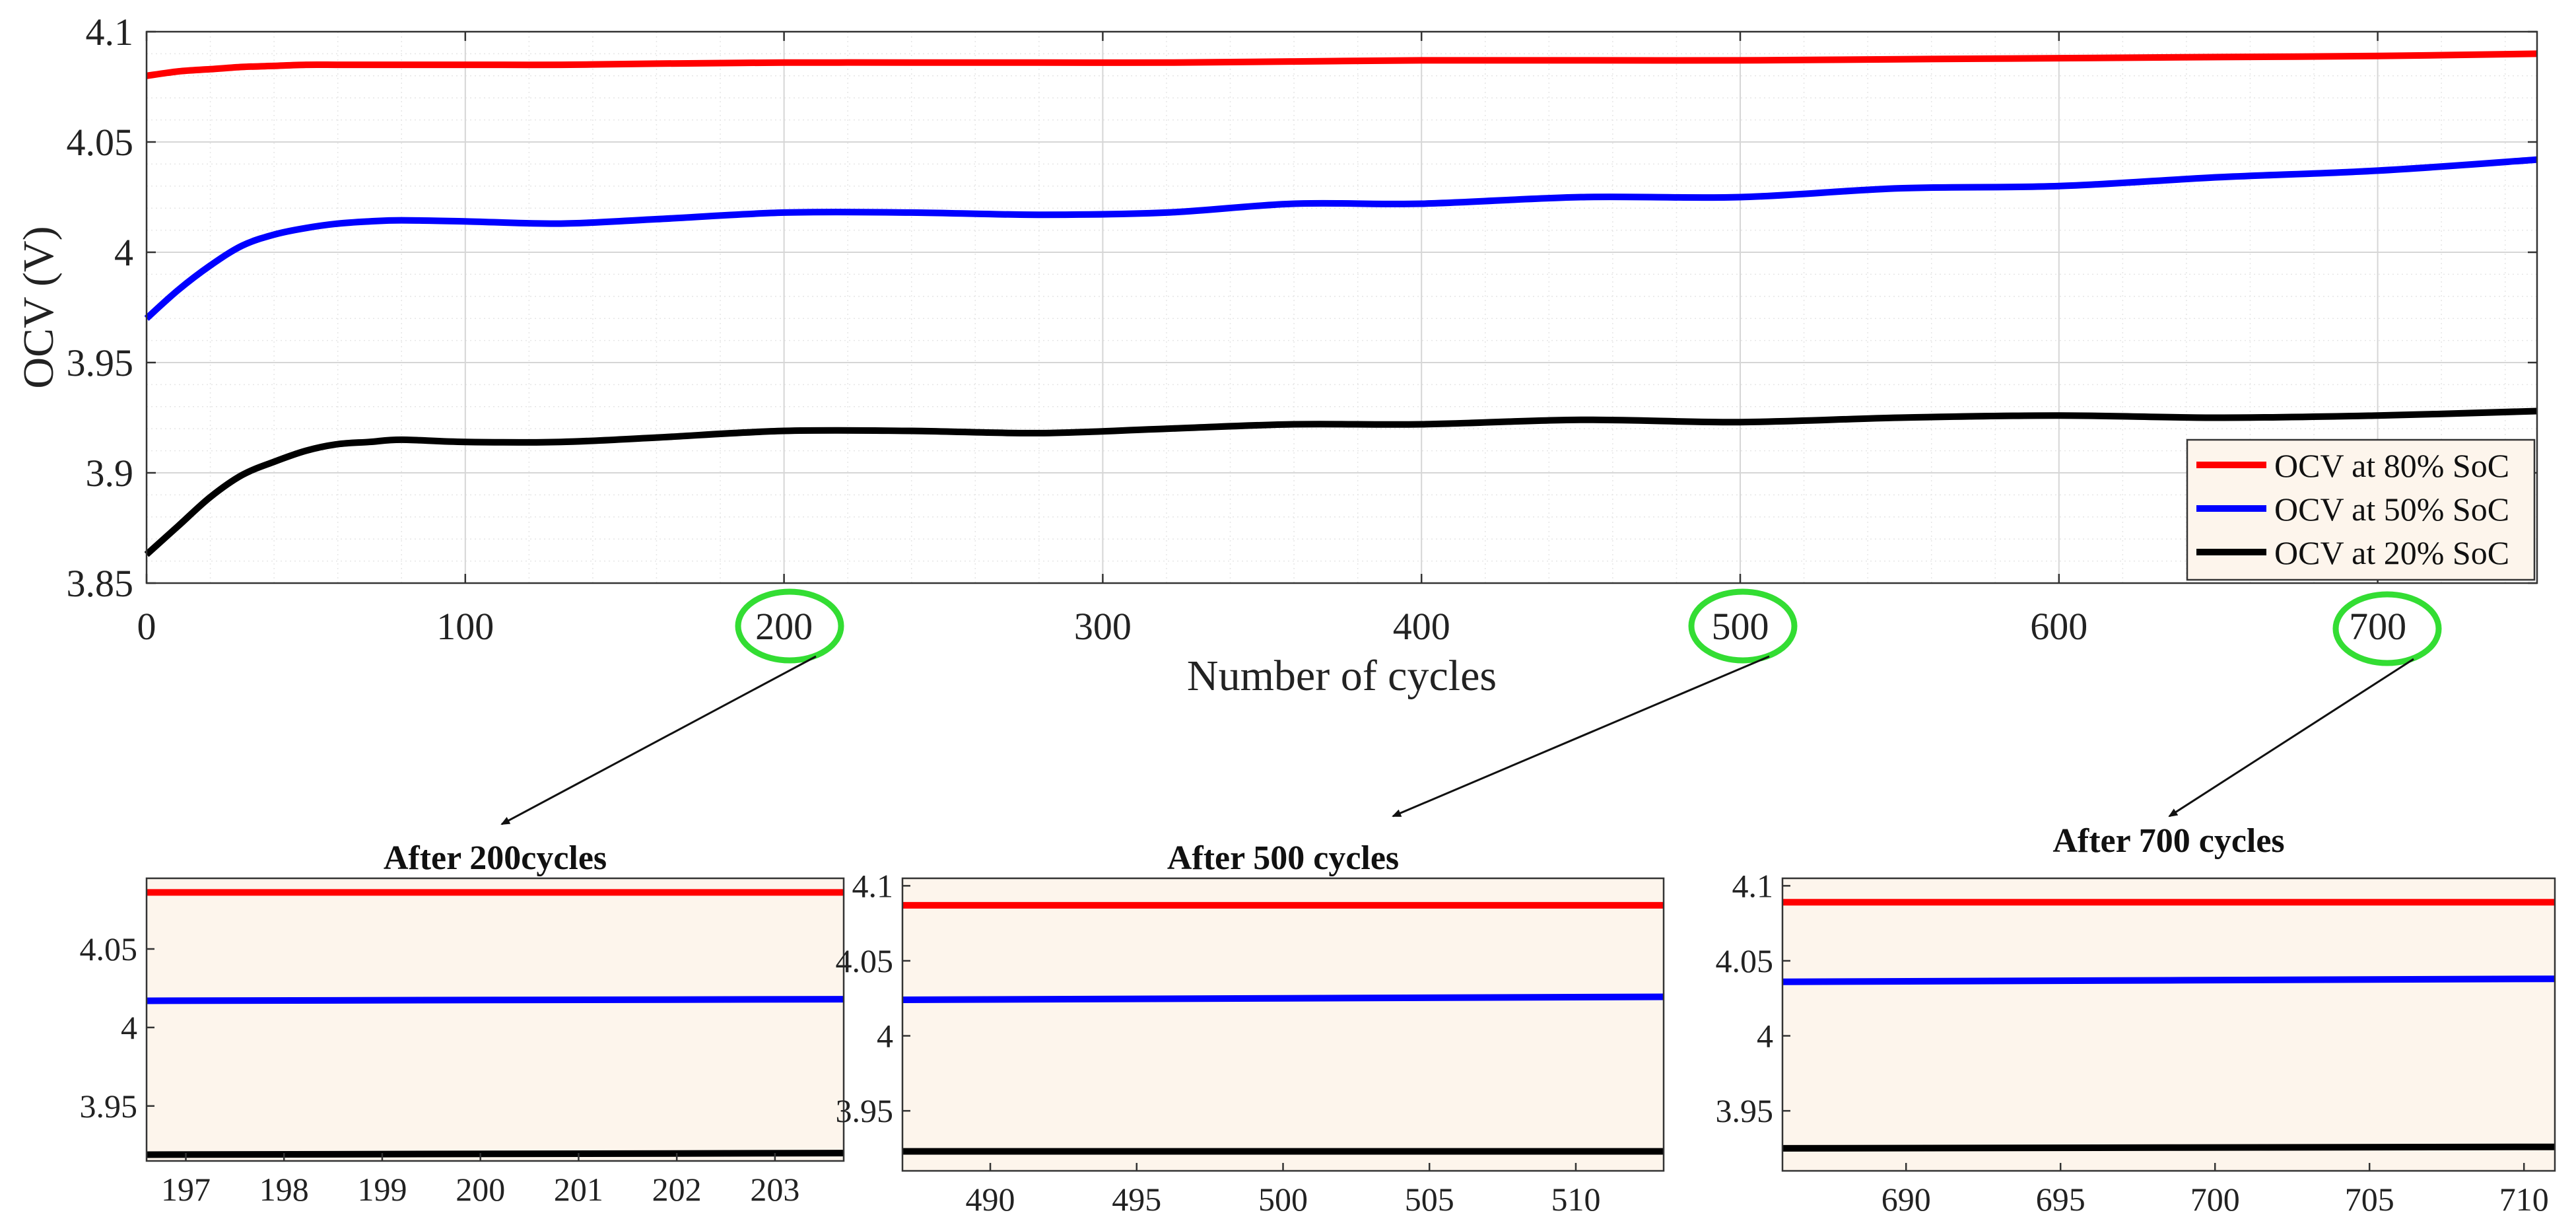 This screenshot has width=2576, height=1225. Describe the element at coordinates (284, 1189) in the screenshot. I see `zoom-x-tick-label: 198` at that location.